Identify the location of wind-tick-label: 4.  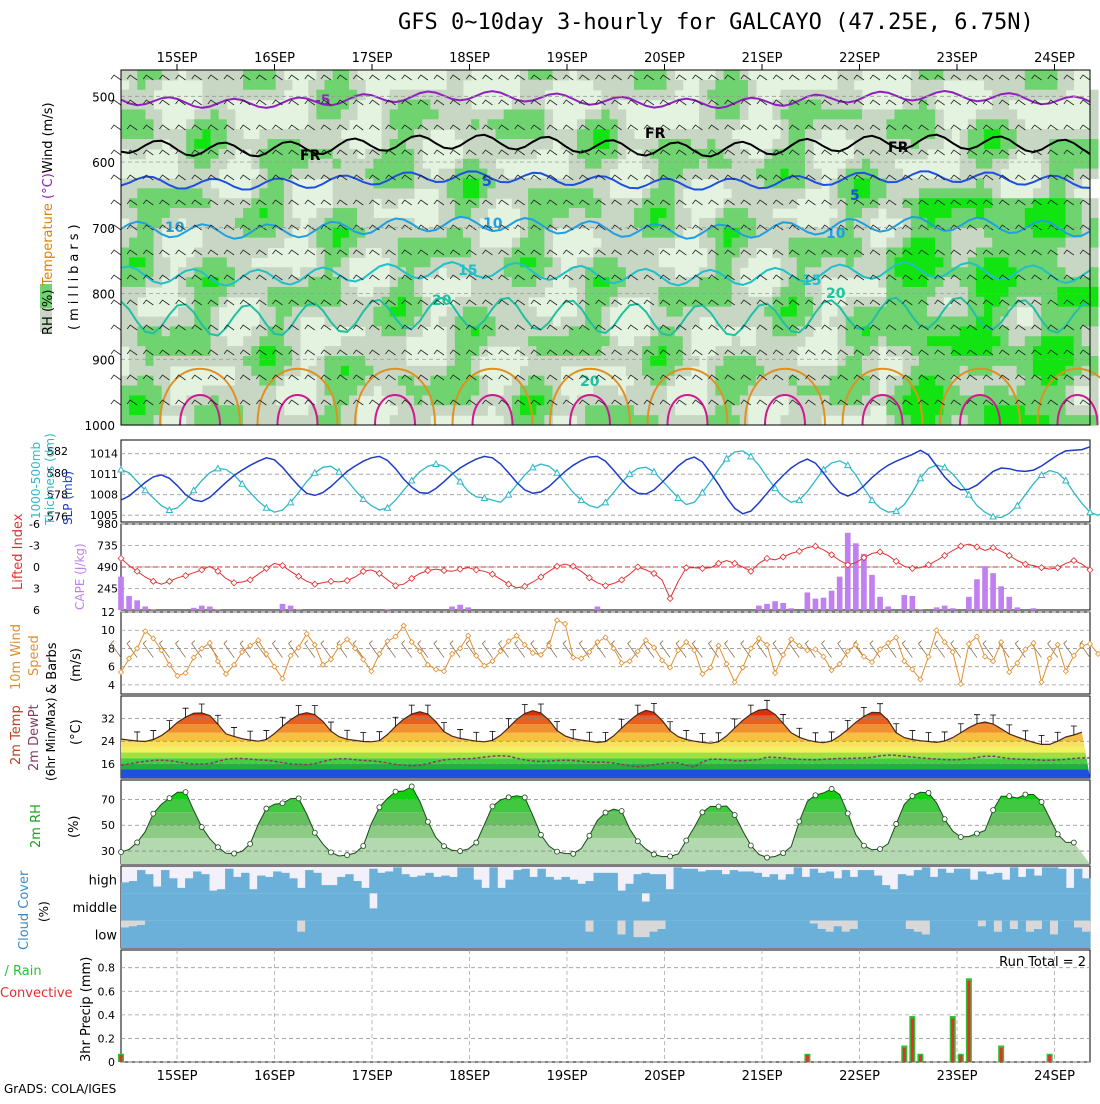
(111, 685).